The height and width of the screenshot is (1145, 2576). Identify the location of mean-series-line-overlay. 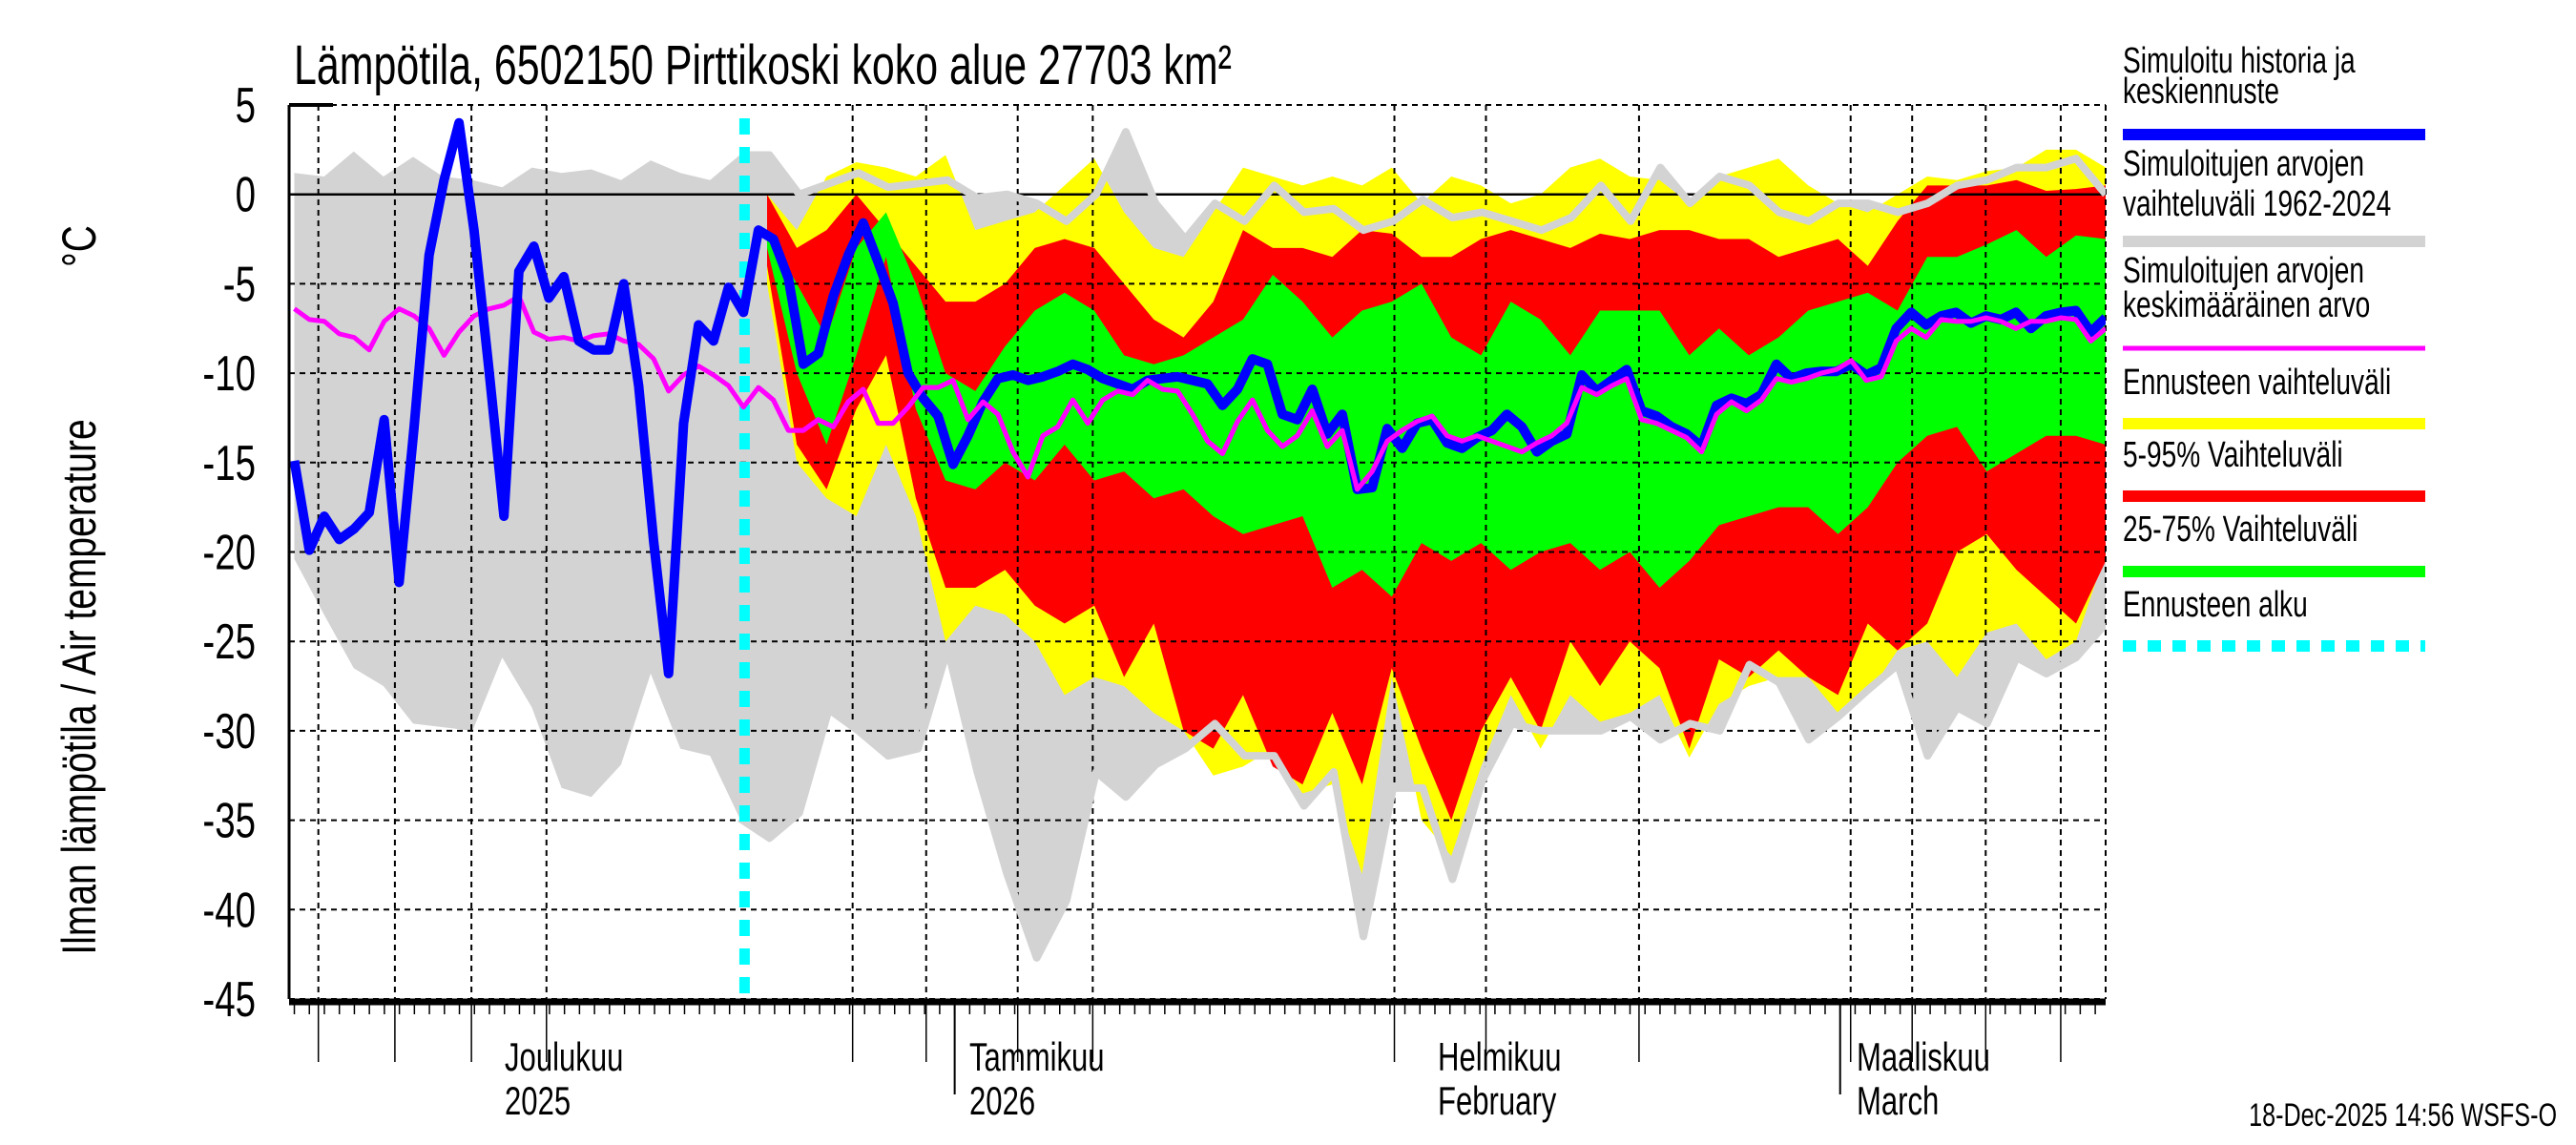
(1431, 404).